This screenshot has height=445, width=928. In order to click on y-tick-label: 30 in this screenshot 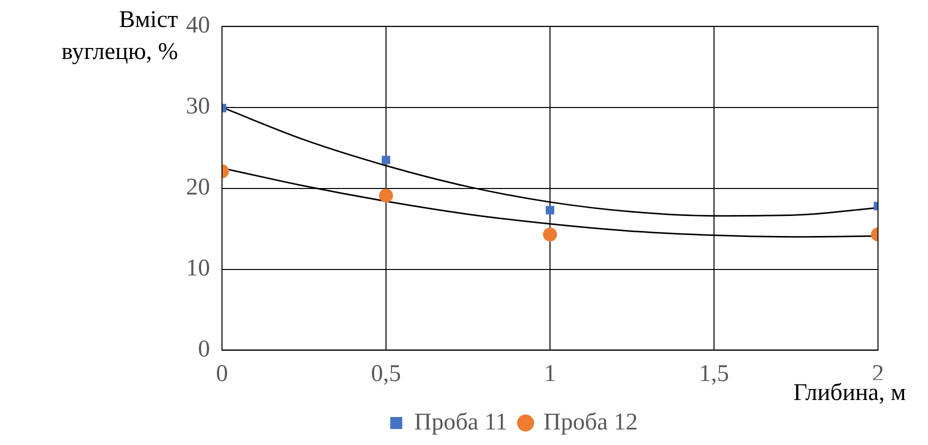, I will do `click(198, 107)`.